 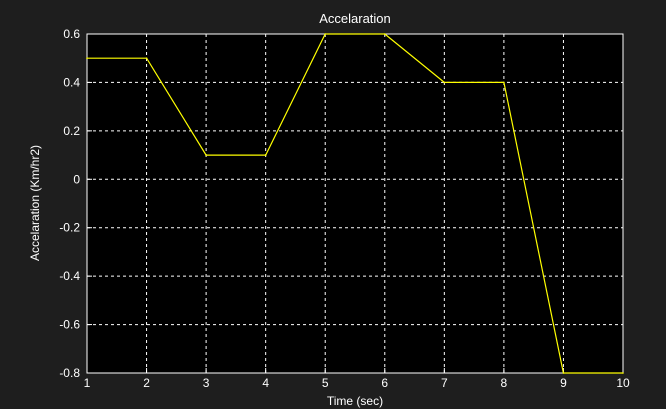 I want to click on y-tick-label: -0.6, so click(x=69, y=325).